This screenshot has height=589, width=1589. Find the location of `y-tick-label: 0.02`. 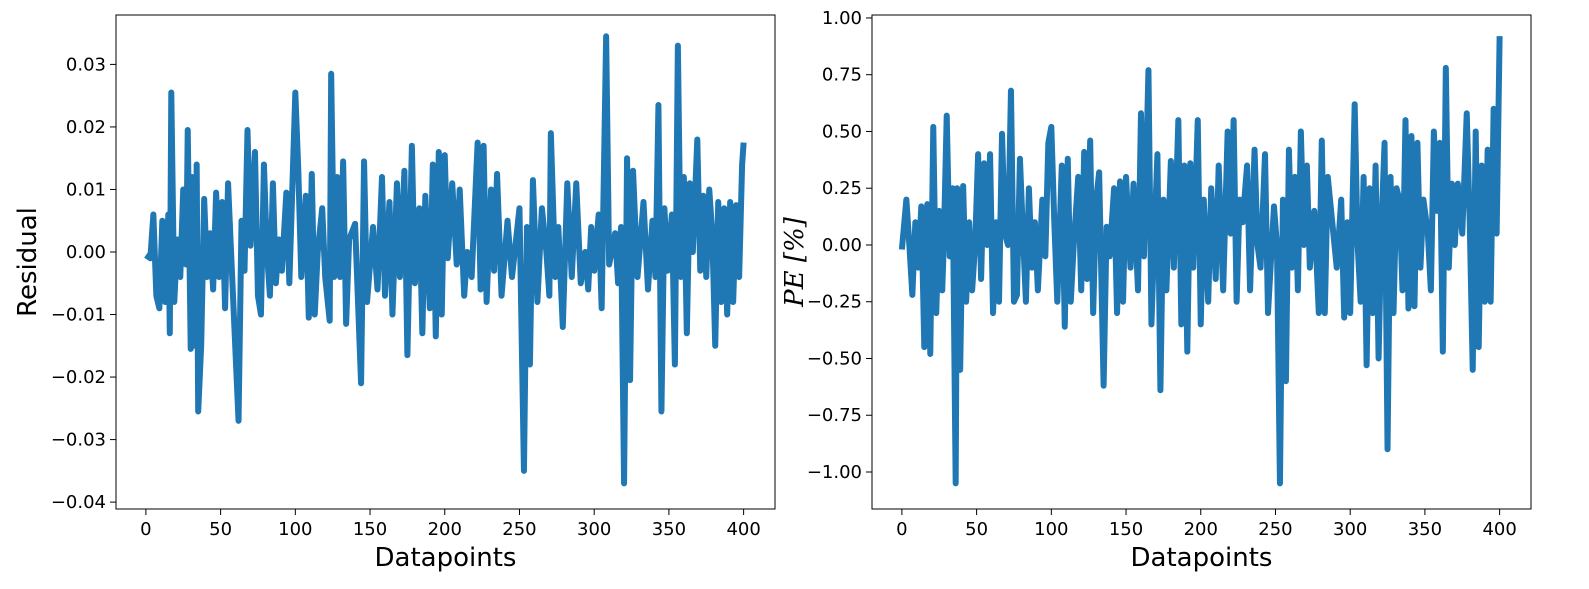

y-tick-label: 0.02 is located at coordinates (86, 127).